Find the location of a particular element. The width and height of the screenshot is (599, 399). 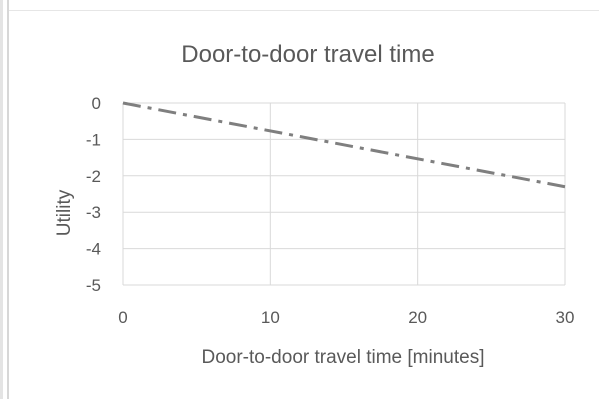

y-tick-label: 0 is located at coordinates (96, 103).